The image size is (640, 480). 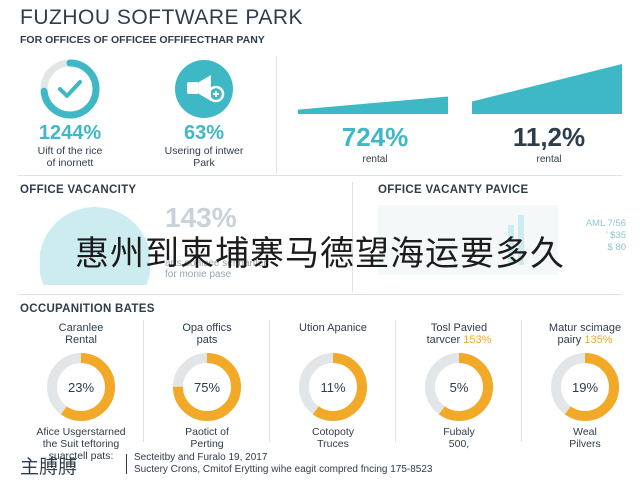 What do you see at coordinates (459, 328) in the screenshot?
I see `occupation-caption-line1: Tosl Pavied` at bounding box center [459, 328].